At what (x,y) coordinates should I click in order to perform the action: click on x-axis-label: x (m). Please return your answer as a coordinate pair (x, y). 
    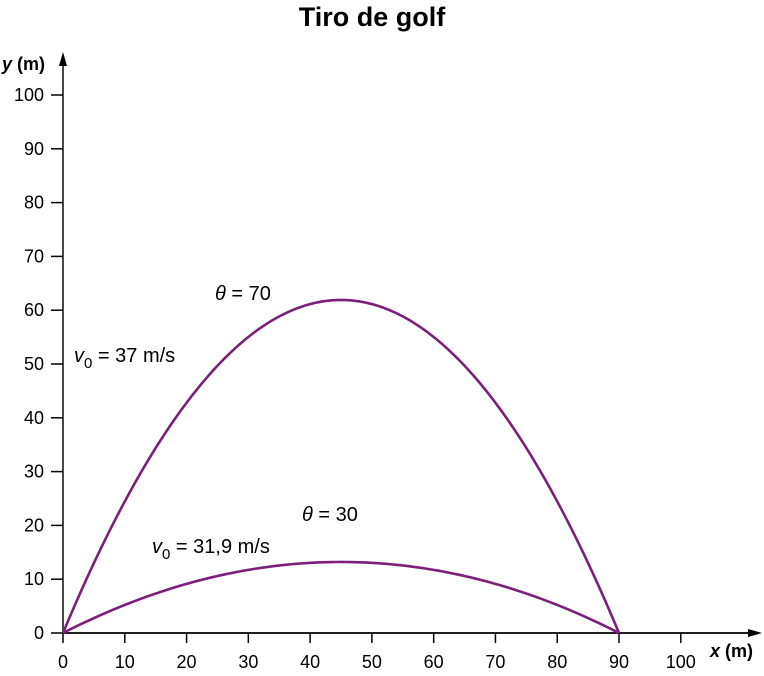
    Looking at the image, I should click on (731, 651).